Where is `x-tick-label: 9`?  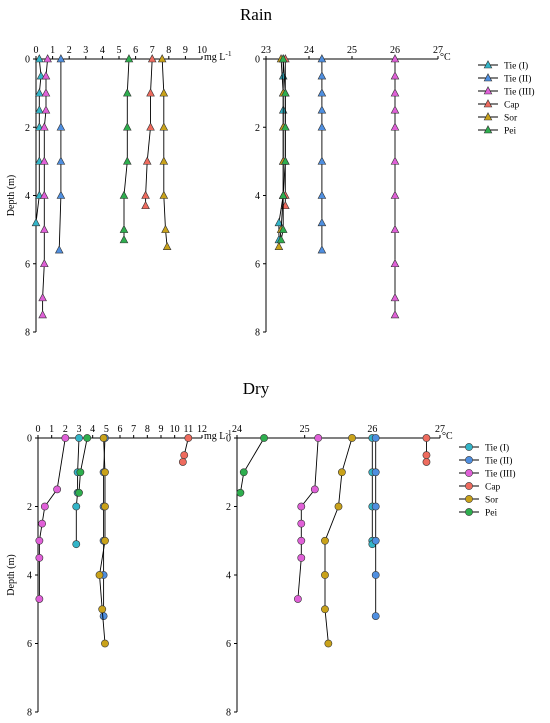 x-tick-label: 9 is located at coordinates (161, 429).